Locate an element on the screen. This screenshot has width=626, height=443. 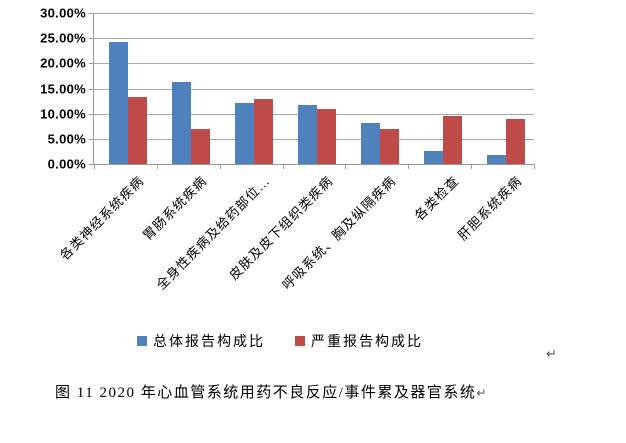
y-axis-tick-label: 15.00% is located at coordinates (63, 88).